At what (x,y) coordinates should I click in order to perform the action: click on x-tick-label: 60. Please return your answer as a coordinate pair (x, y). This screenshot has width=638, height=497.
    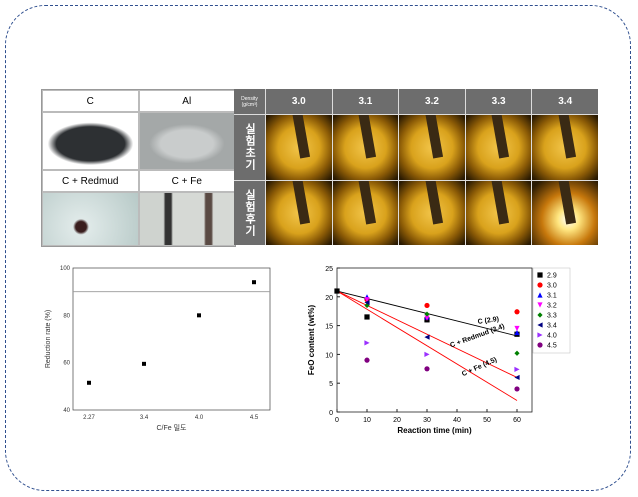
    Looking at the image, I should click on (517, 420).